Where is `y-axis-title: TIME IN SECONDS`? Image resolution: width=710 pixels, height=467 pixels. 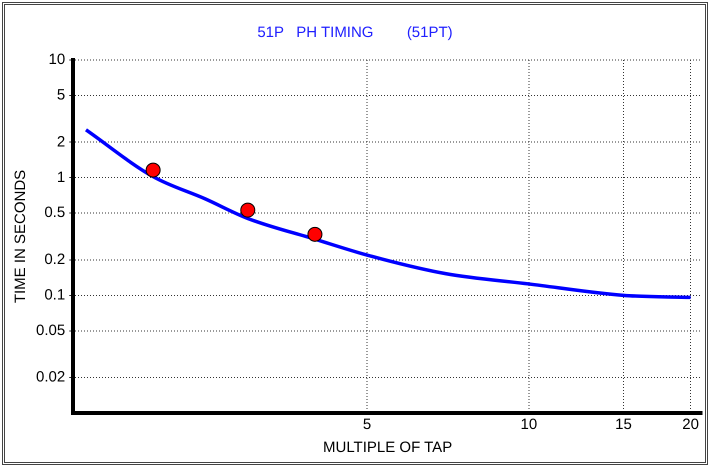
y-axis-title: TIME IN SECONDS is located at coordinates (21, 237).